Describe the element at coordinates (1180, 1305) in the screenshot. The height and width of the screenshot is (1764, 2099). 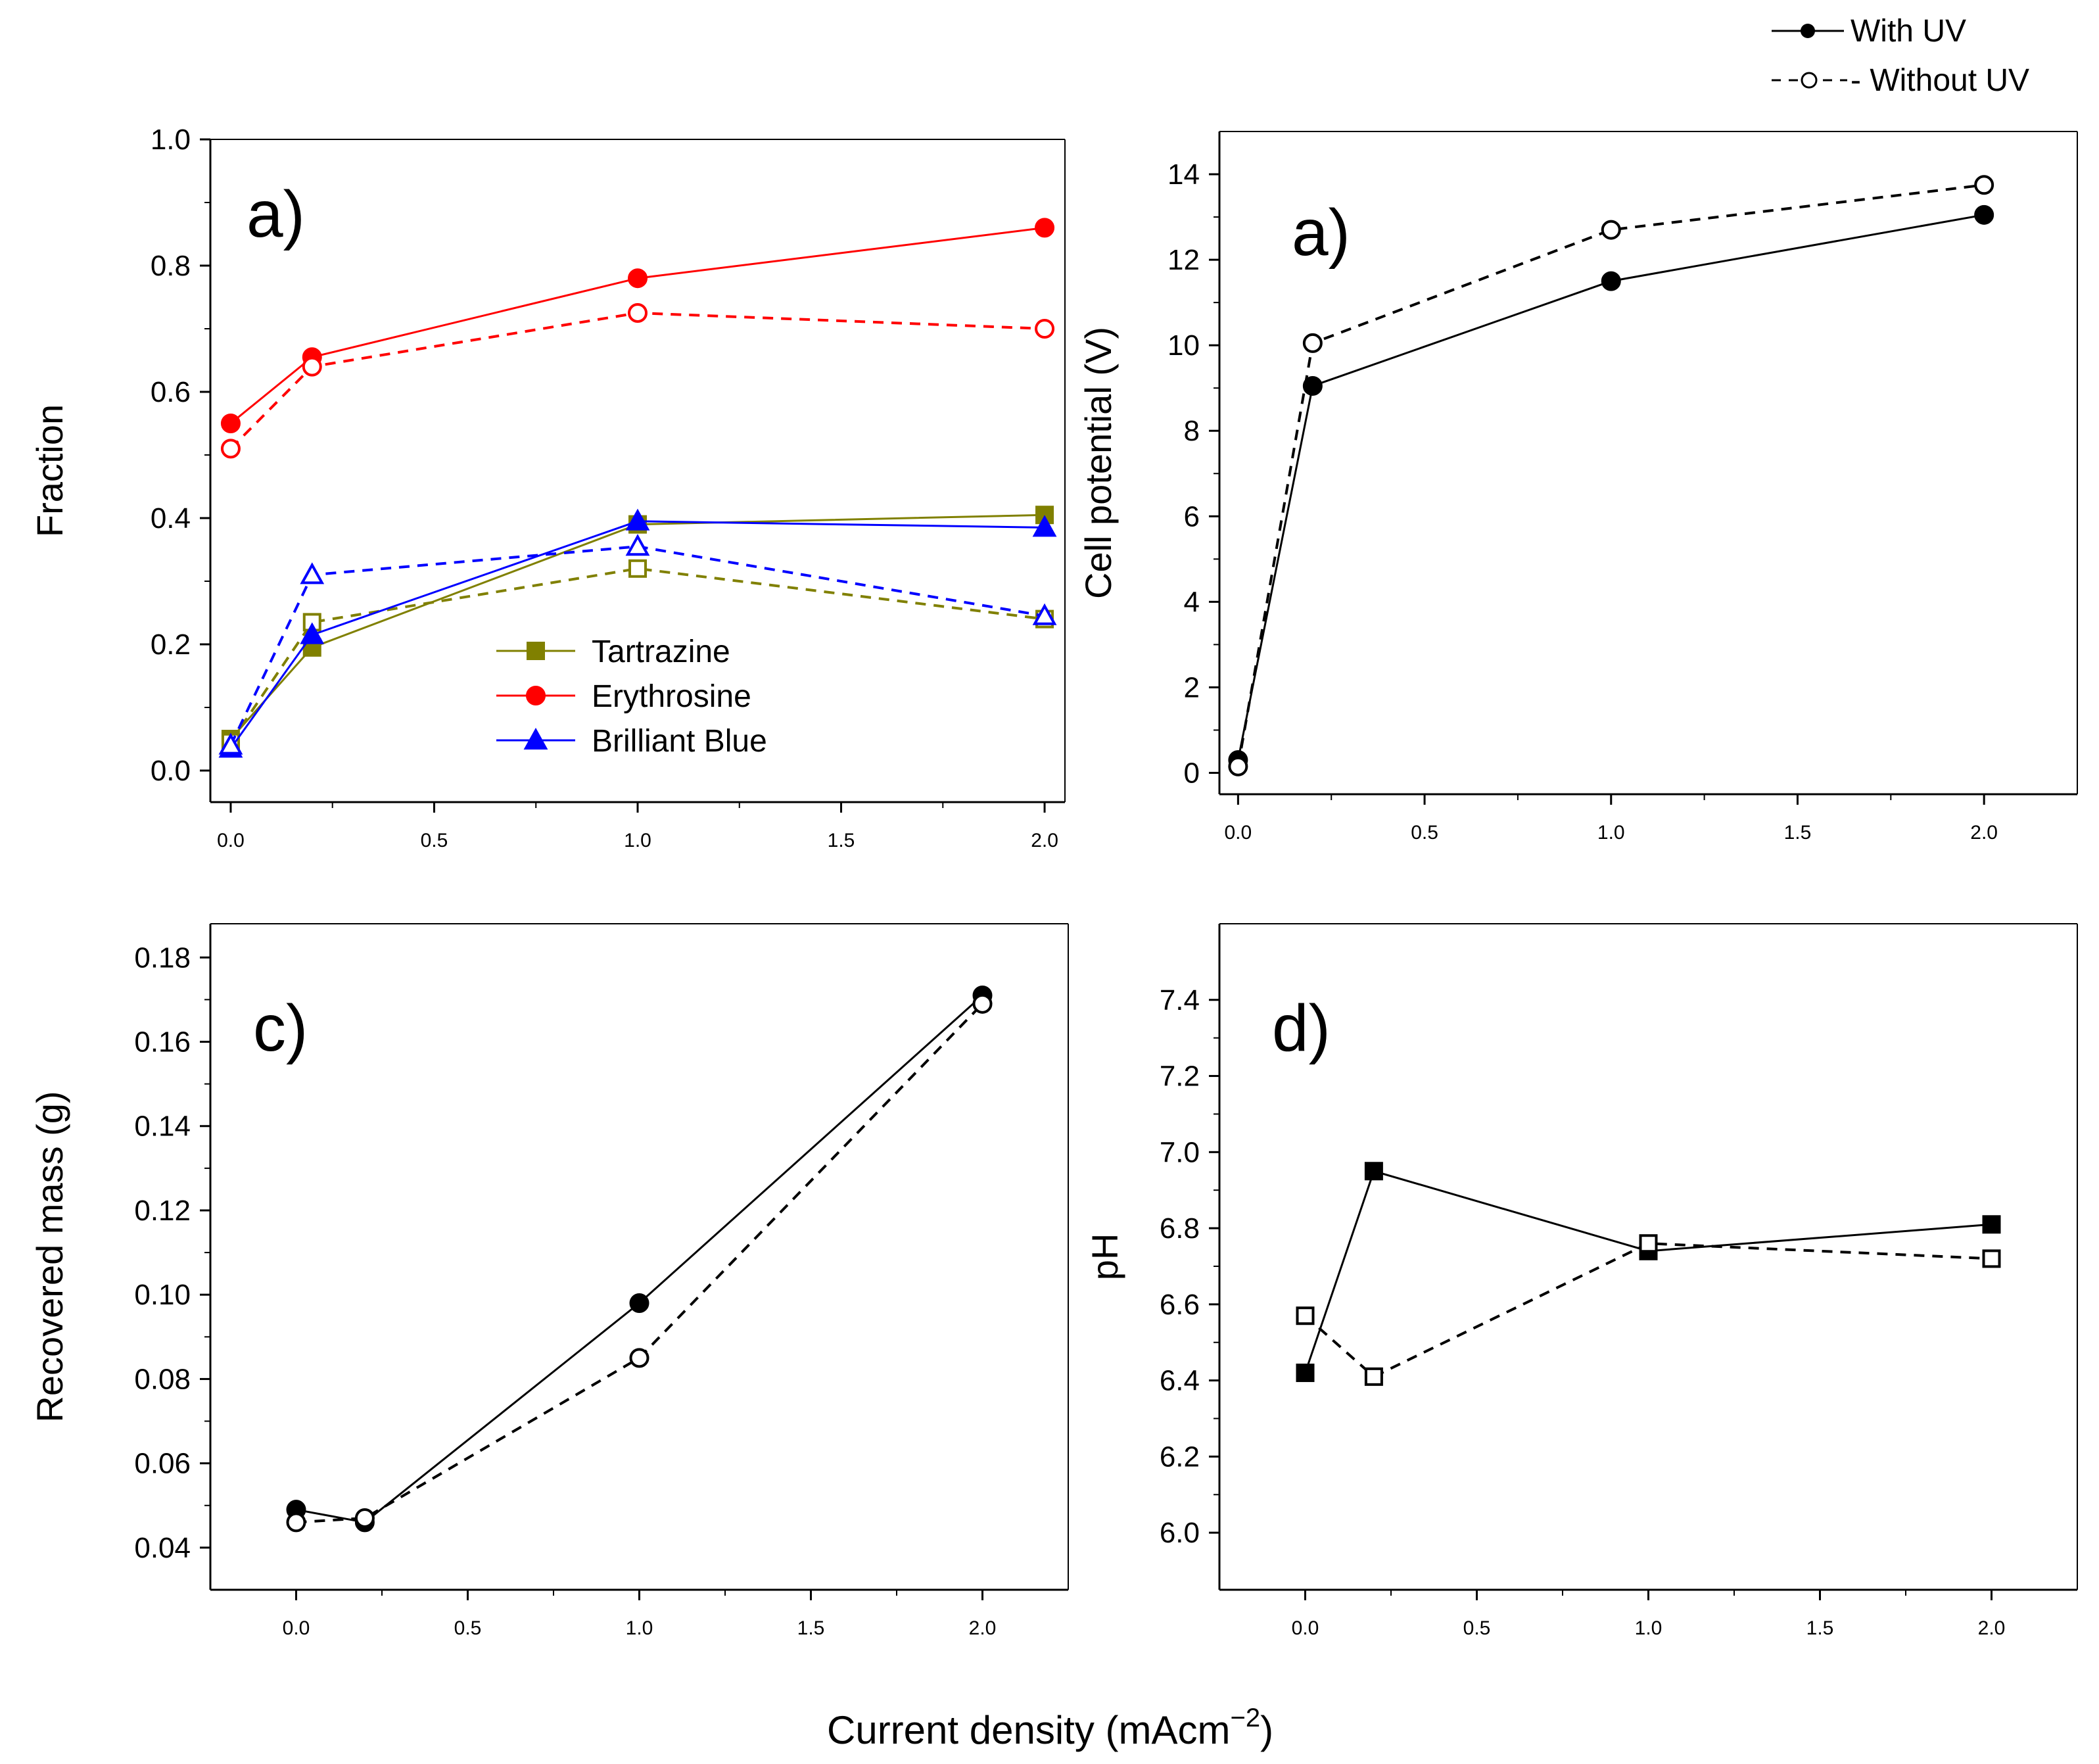
I see `y-tick-label: 6.6` at that location.